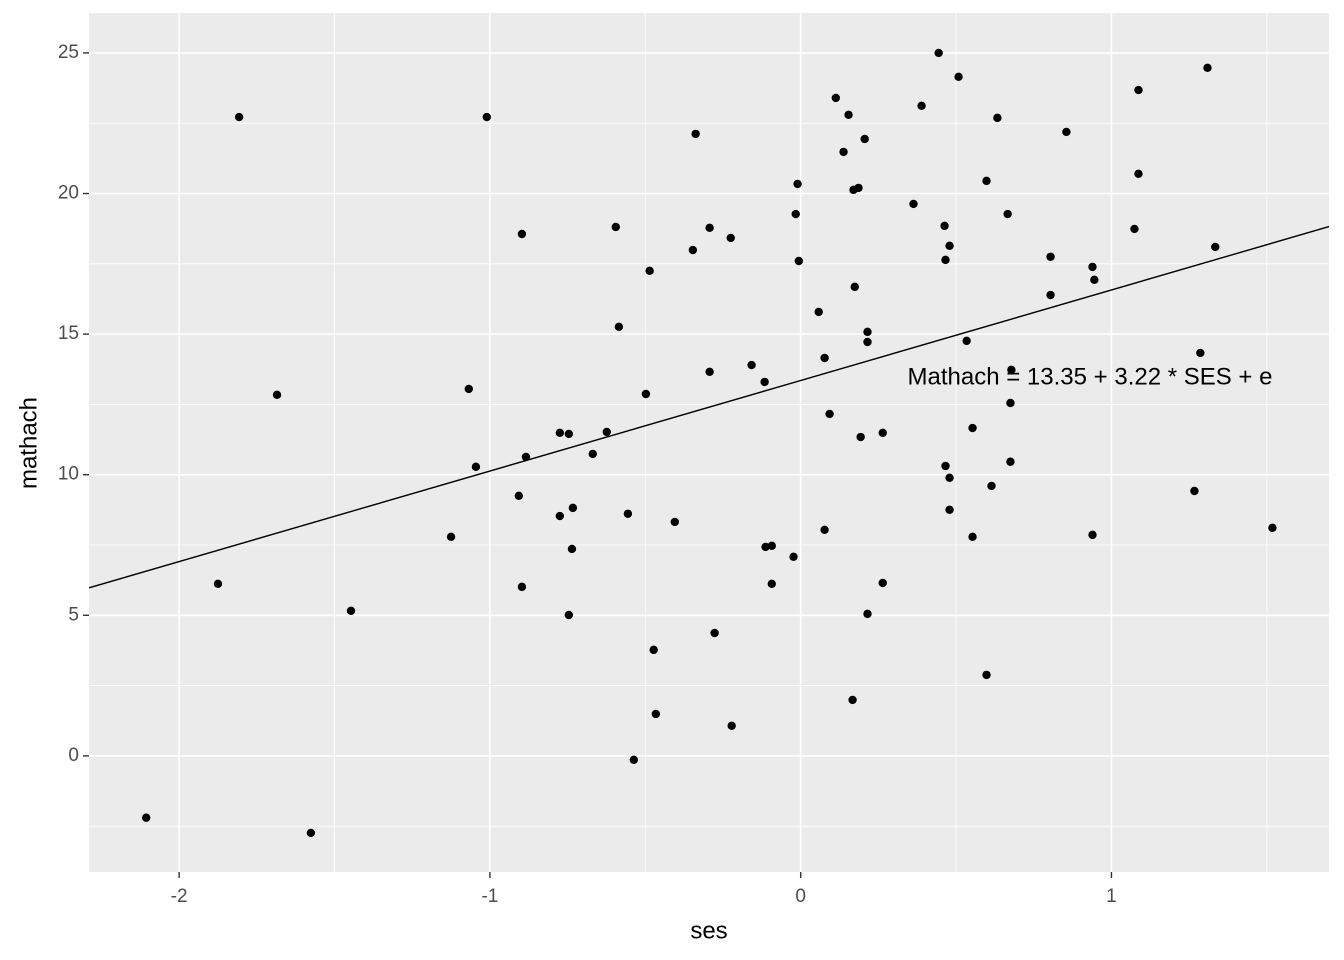 The height and width of the screenshot is (960, 1344). What do you see at coordinates (73, 755) in the screenshot?
I see `y-tick-label: 0` at bounding box center [73, 755].